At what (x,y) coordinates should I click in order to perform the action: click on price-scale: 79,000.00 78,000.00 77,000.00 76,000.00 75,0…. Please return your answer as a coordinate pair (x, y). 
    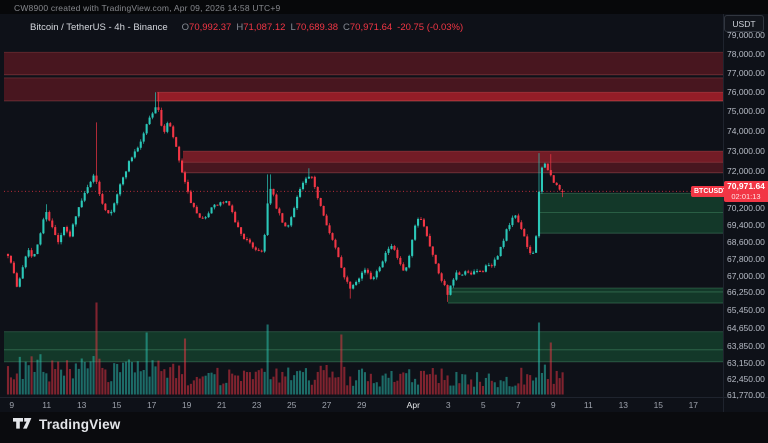
    Looking at the image, I should click on (746, 213).